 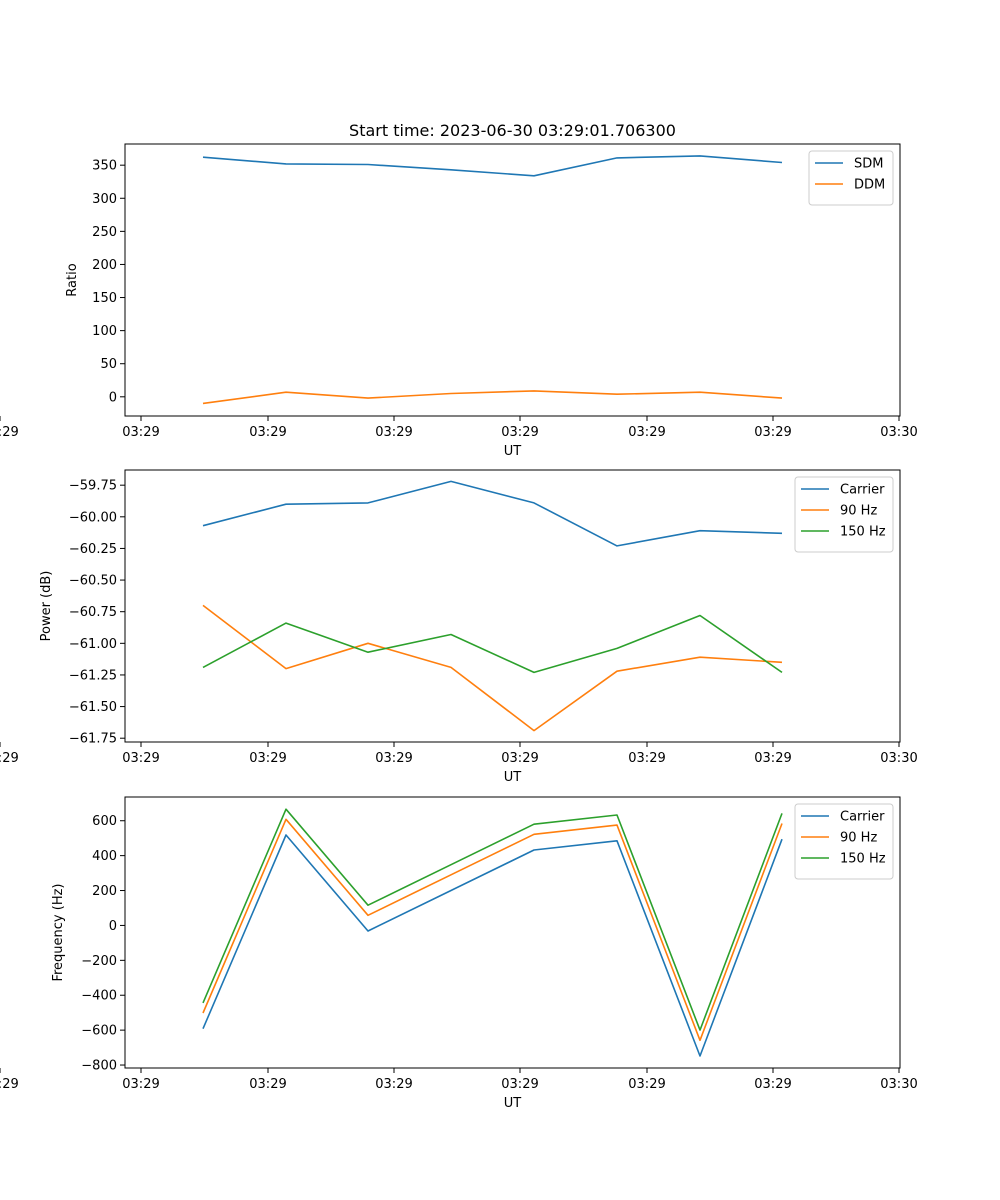 I want to click on legend: SDM DDM, so click(x=851, y=178).